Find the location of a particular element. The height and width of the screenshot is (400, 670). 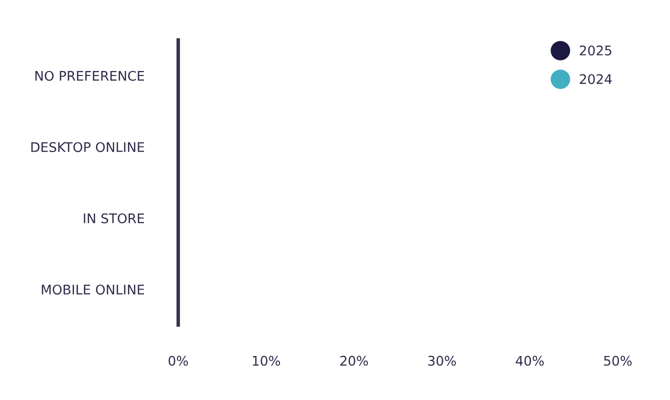

x-tick-label: 40% is located at coordinates (530, 361).